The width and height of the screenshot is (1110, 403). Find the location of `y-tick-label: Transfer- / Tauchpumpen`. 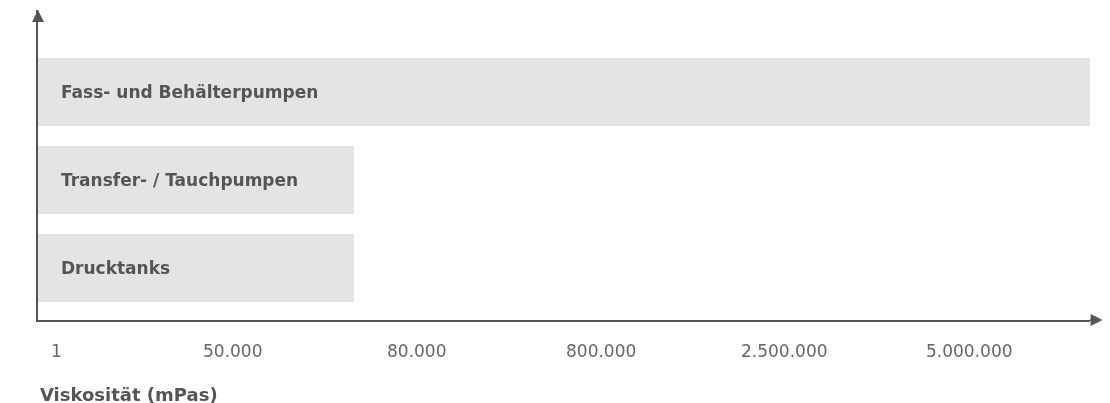

y-tick-label: Transfer- / Tauchpumpen is located at coordinates (180, 180).